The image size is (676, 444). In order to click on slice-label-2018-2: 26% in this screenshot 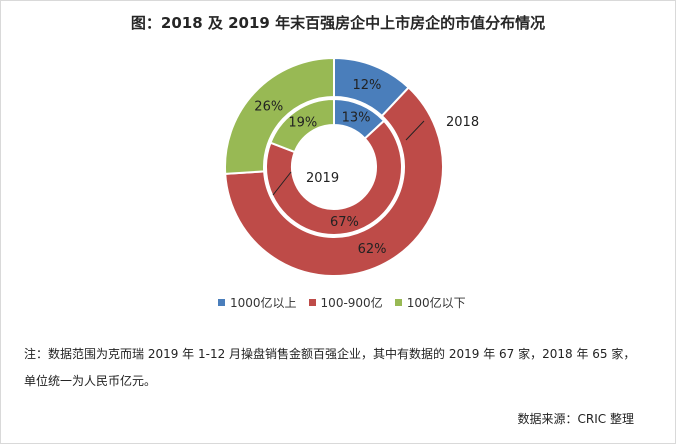, I will do `click(268, 107)`.